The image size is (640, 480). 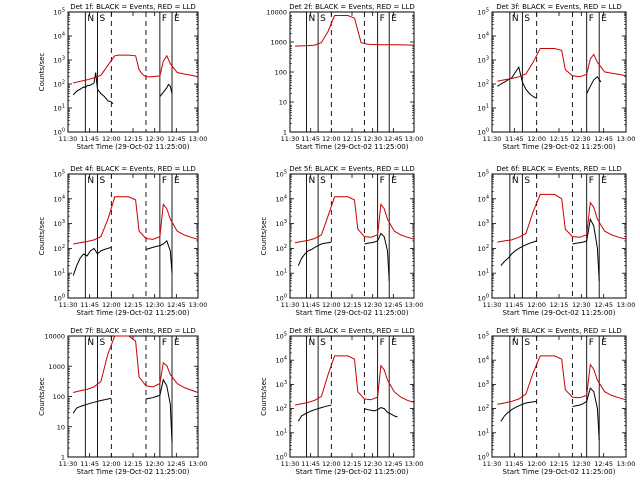 I want to click on y-tick-label: 10000, so click(x=54, y=337).